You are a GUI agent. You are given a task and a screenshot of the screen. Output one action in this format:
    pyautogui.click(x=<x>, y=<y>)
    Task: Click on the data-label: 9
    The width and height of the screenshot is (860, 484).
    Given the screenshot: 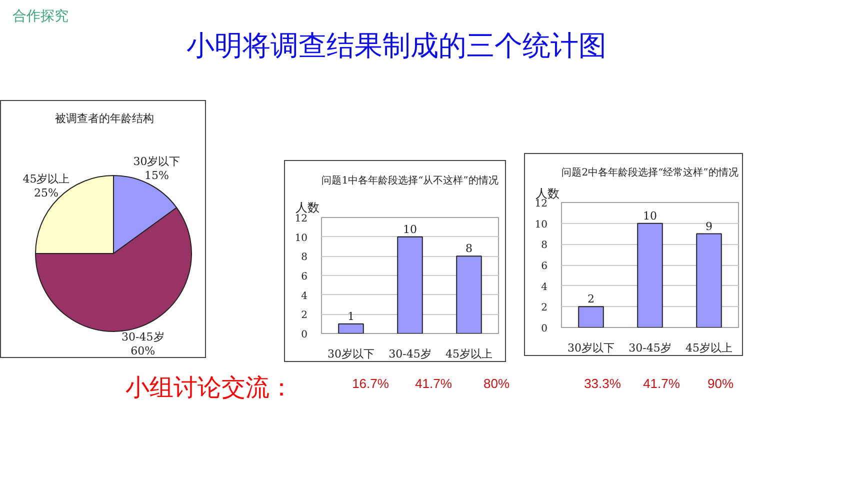 What is the action you would take?
    pyautogui.click(x=709, y=226)
    